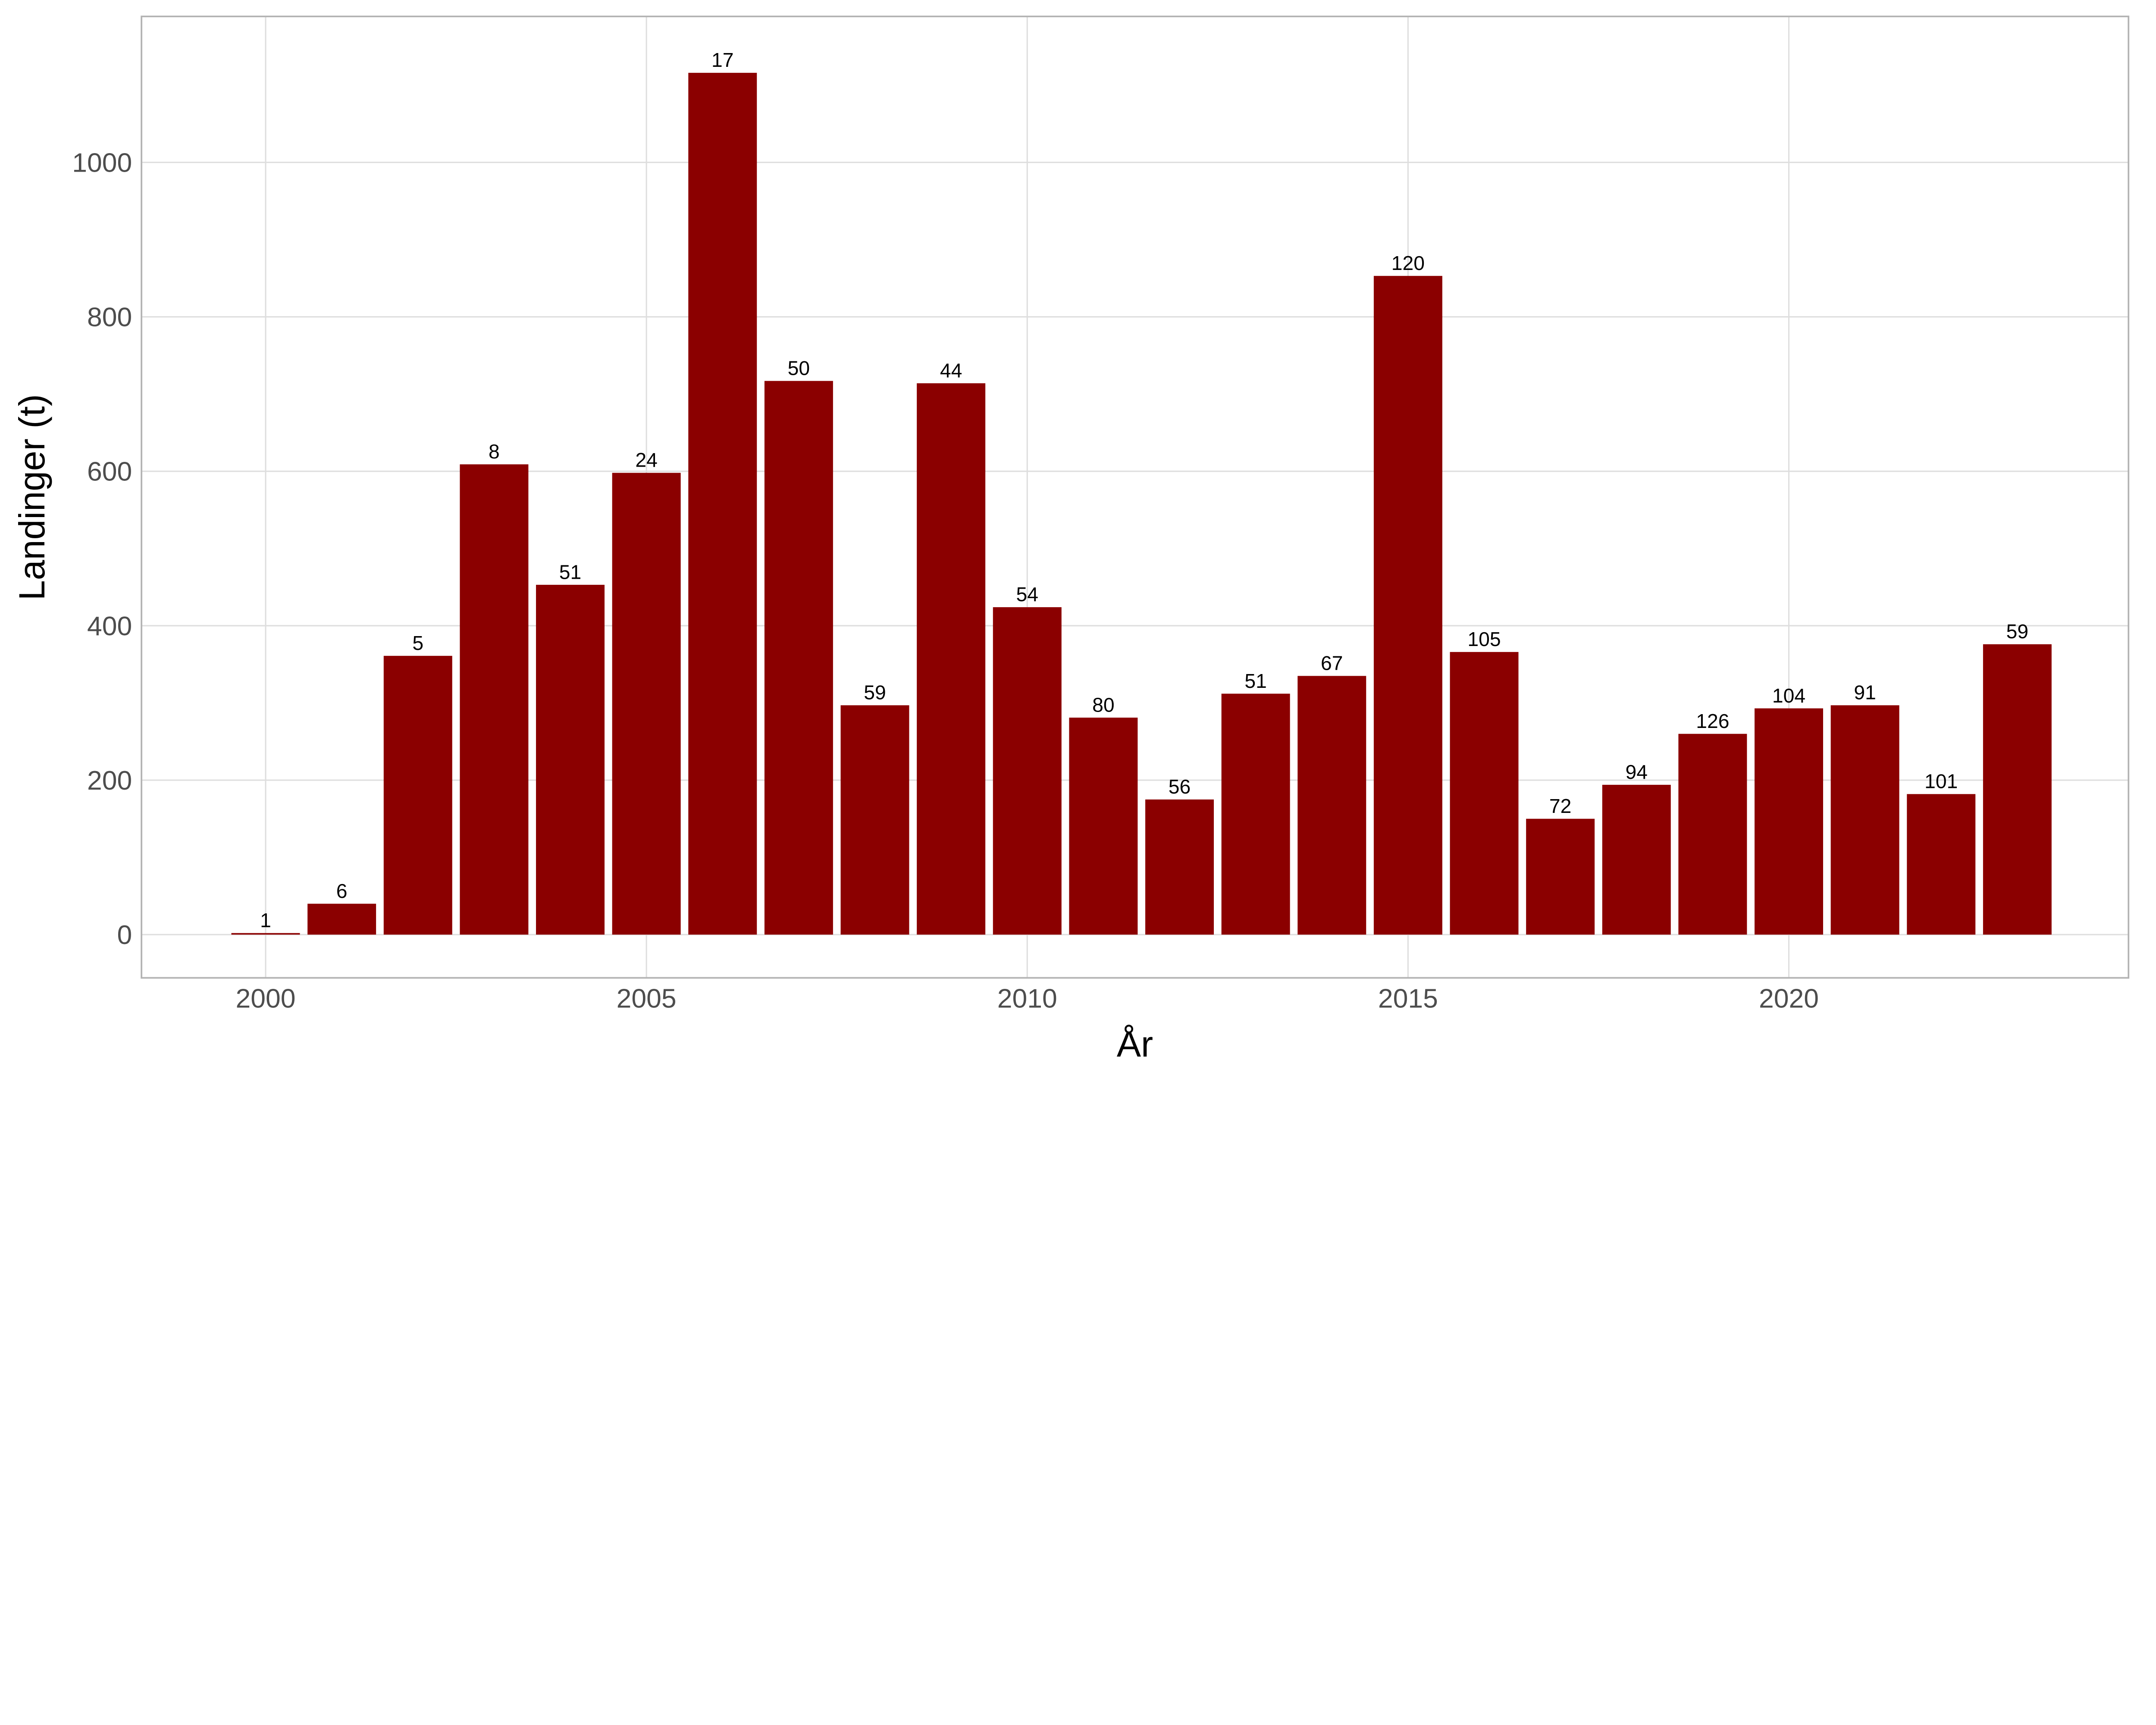  I want to click on bar-label-2017: 72, so click(1560, 806).